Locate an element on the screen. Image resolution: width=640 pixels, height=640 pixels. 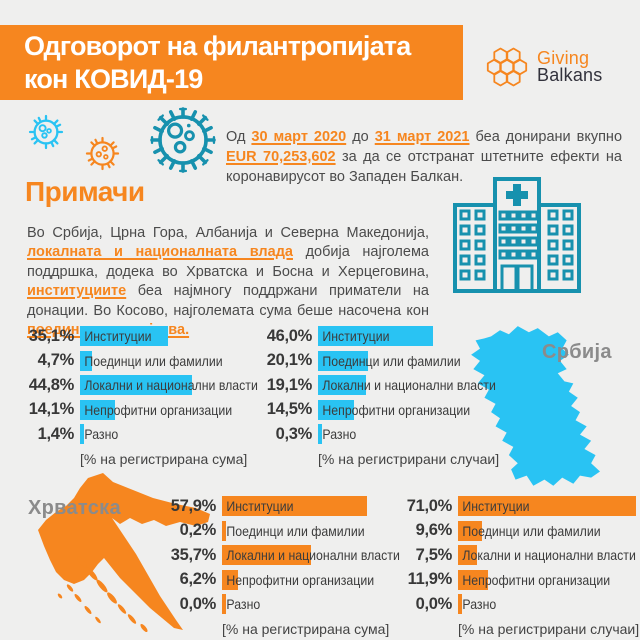
stat-row: 1,4% Разно is located at coordinates (145, 434).